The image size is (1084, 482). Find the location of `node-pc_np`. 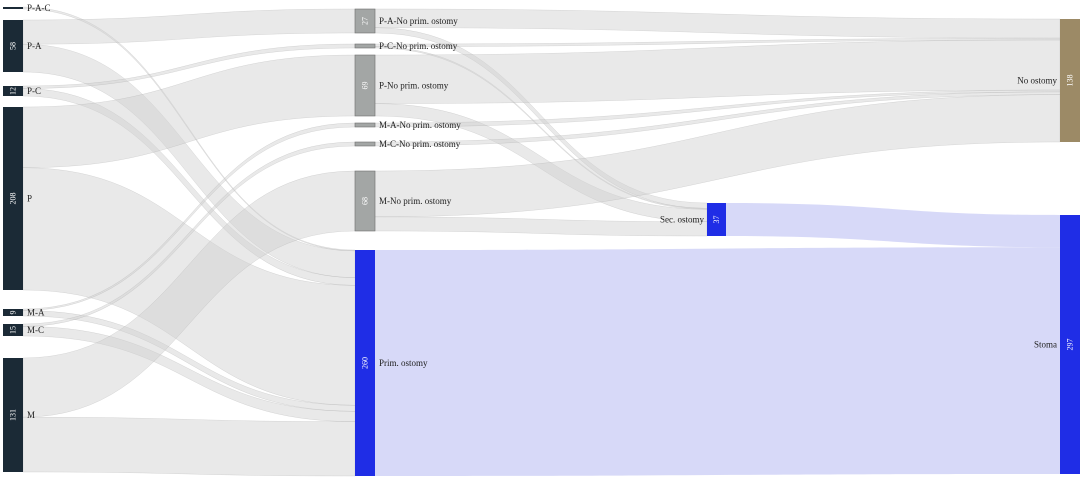

node-pc_np is located at coordinates (365, 46).